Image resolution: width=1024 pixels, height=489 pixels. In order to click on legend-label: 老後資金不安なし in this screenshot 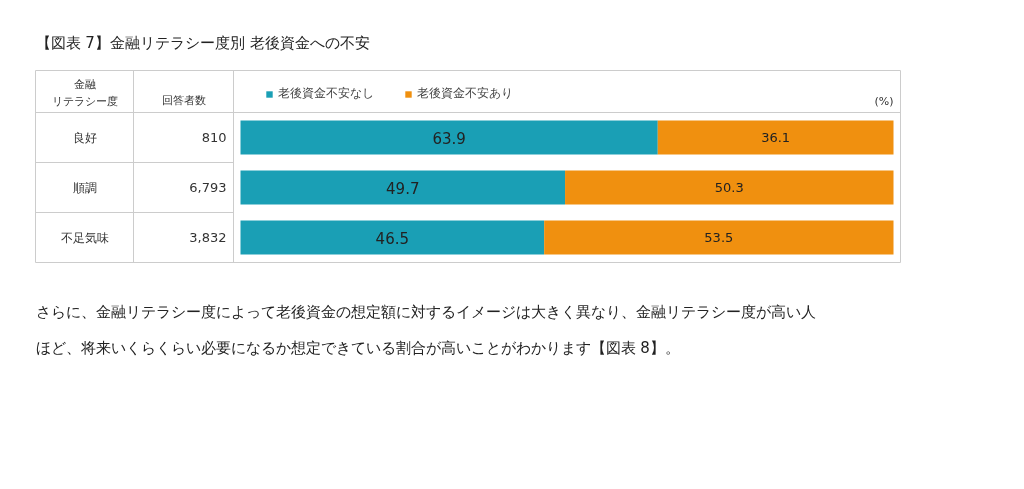, I will do `click(326, 93)`.